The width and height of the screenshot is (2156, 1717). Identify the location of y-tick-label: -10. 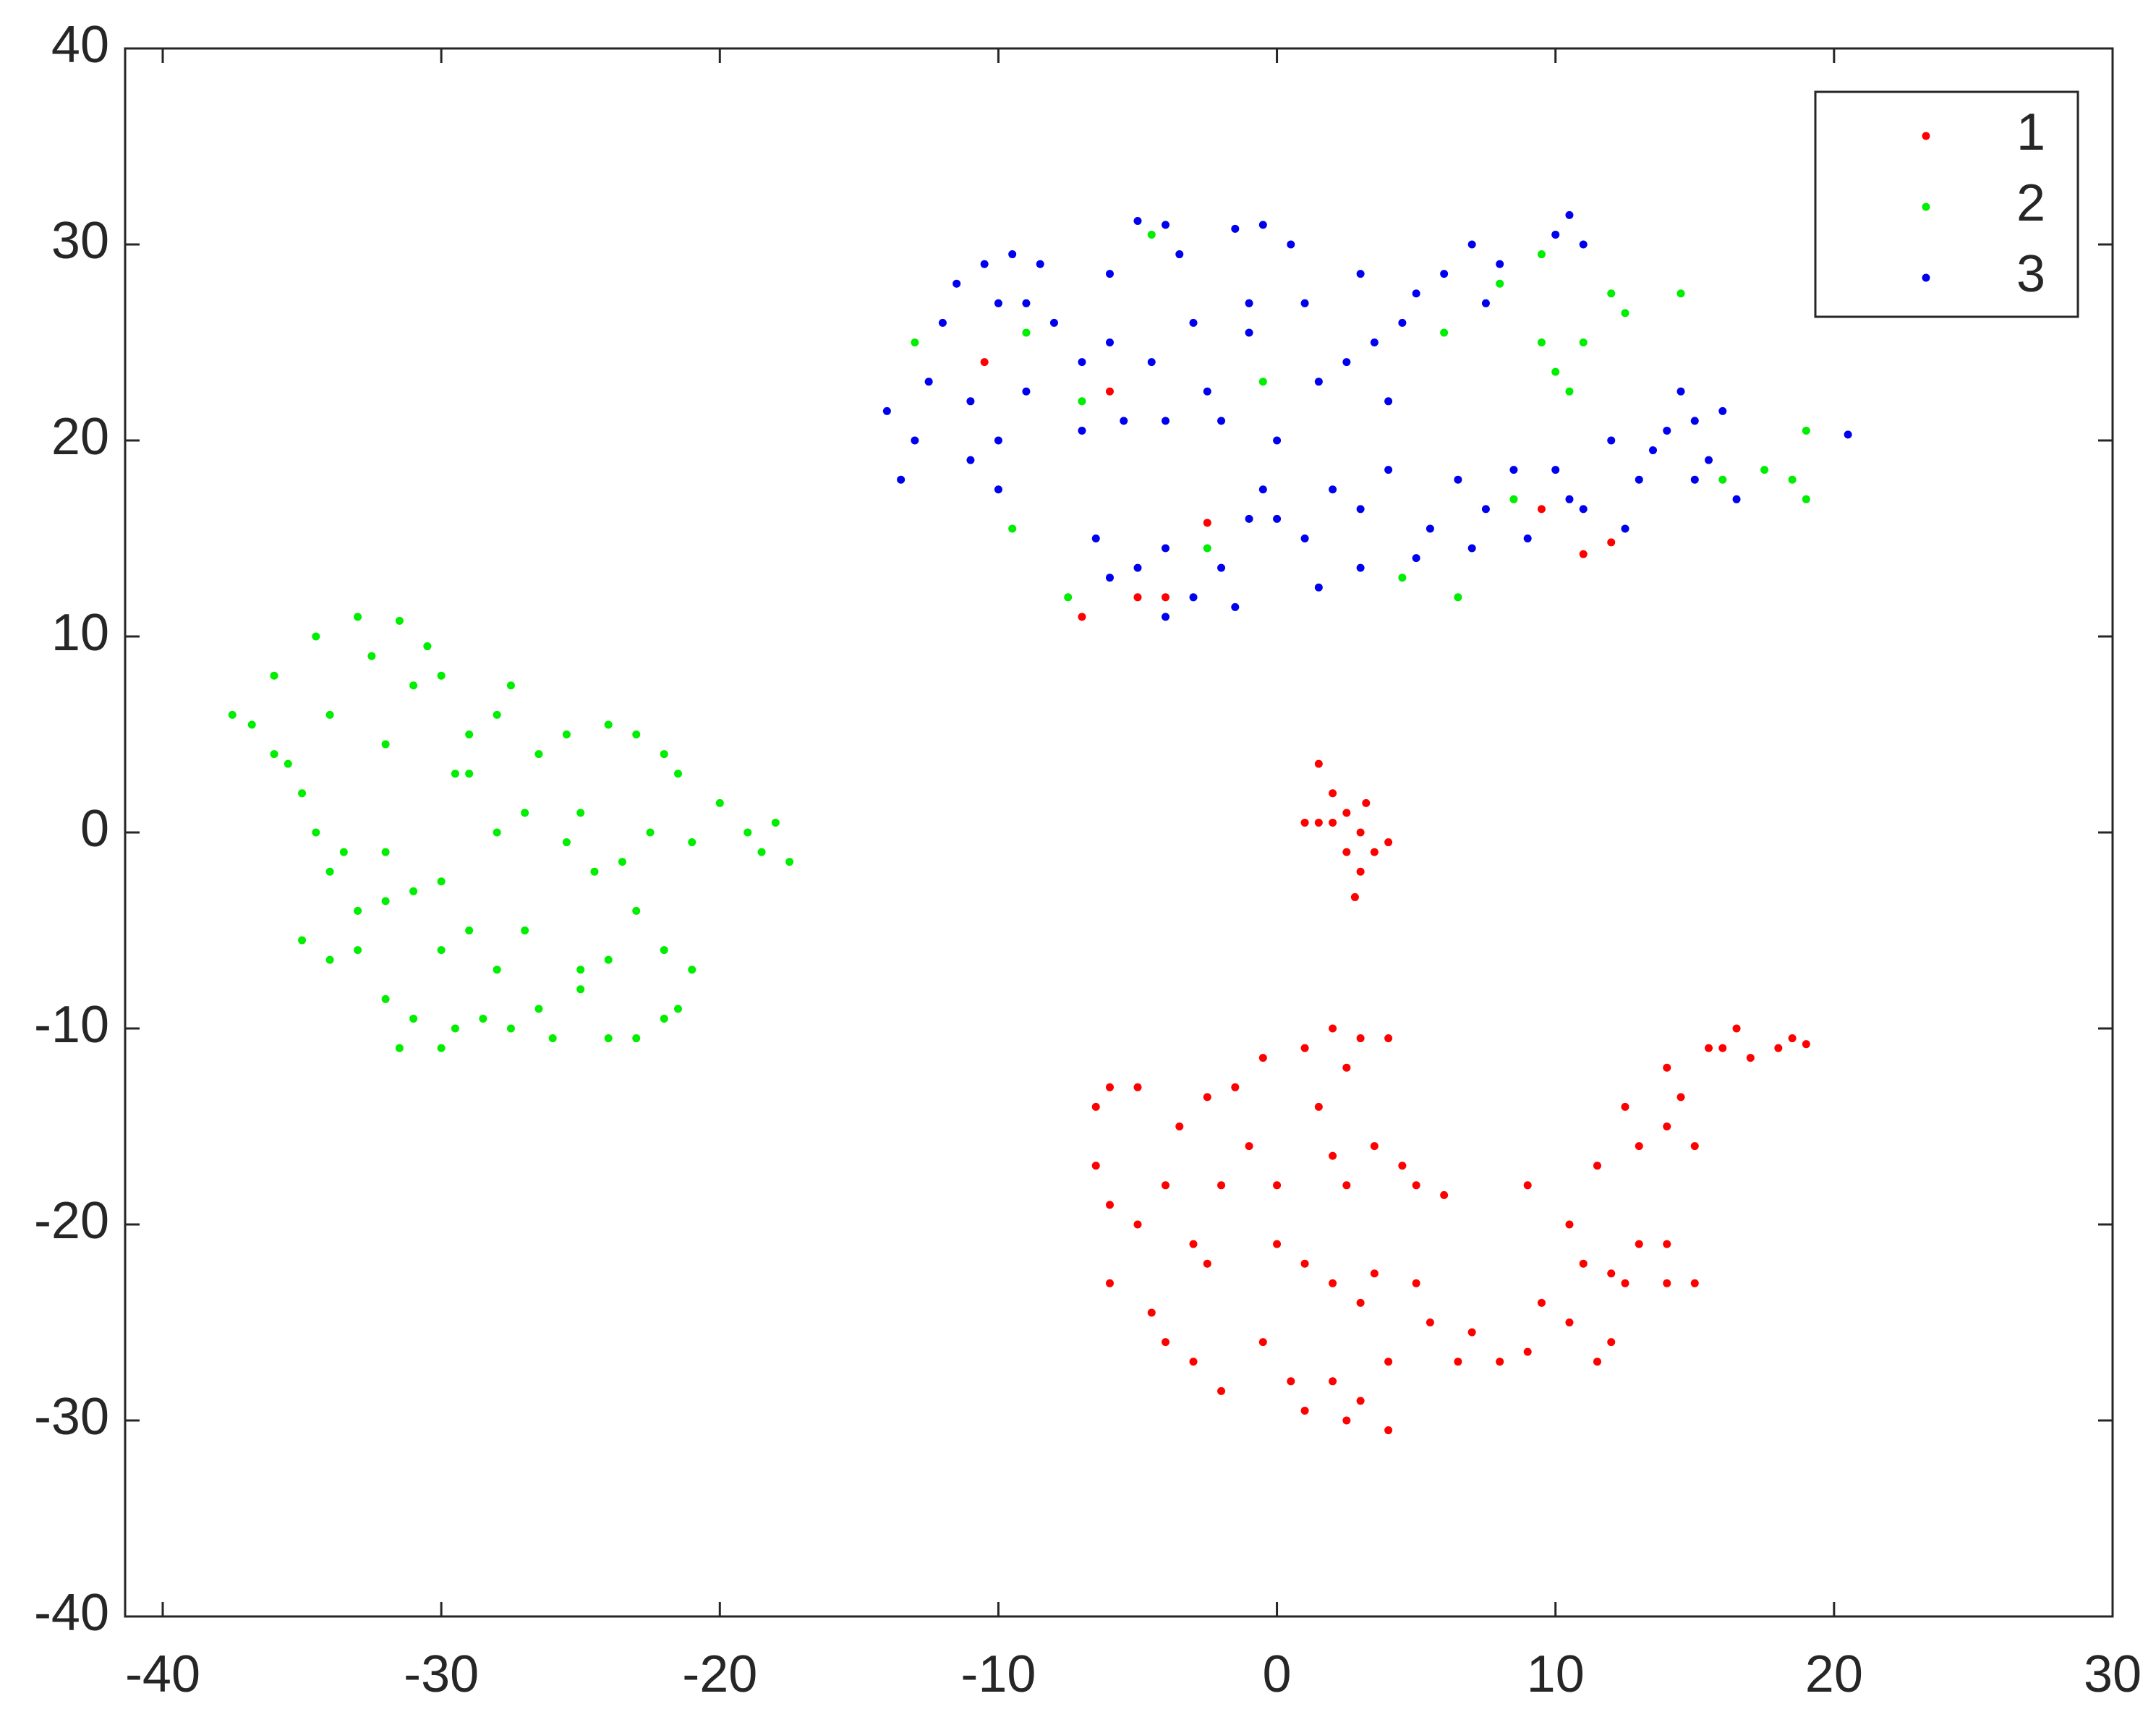
(71, 1025).